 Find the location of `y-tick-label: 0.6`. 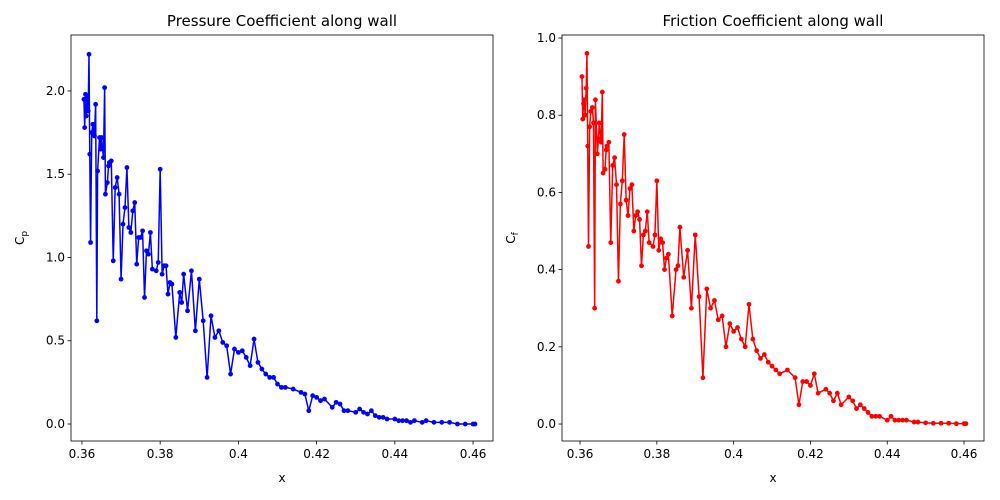

y-tick-label: 0.6 is located at coordinates (546, 192).